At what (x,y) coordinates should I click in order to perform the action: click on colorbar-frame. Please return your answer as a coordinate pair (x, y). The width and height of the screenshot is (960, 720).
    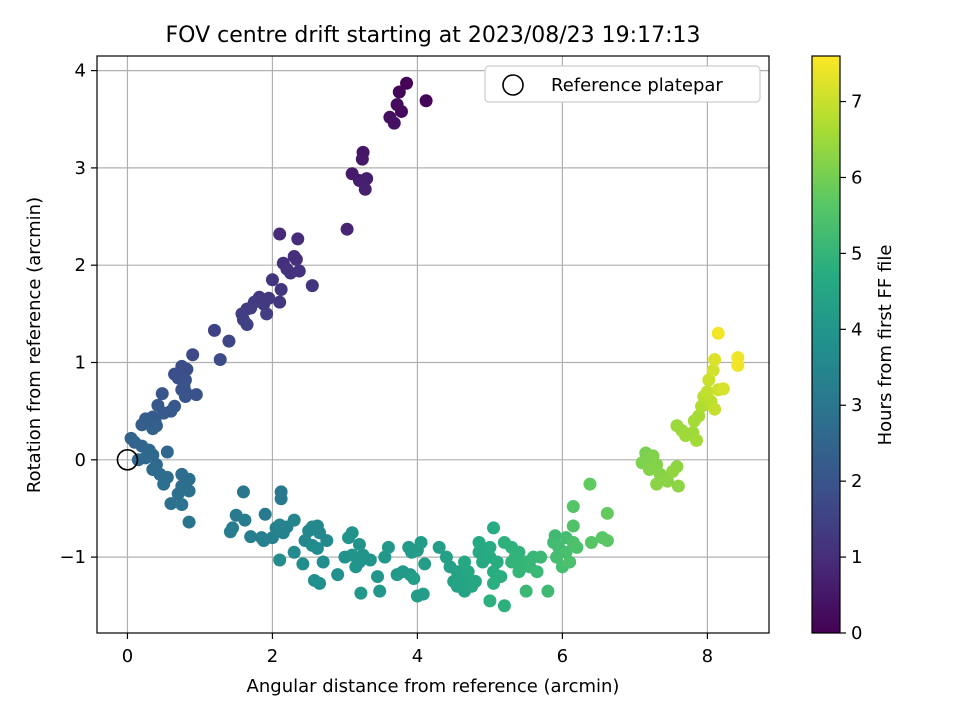
    Looking at the image, I should click on (826, 344).